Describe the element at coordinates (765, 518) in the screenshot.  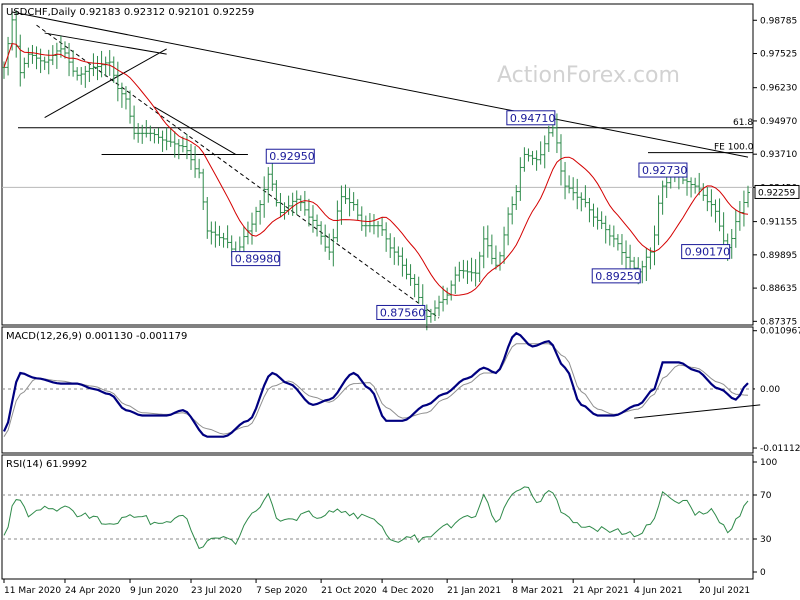
I see `rsi-axis: 100 70 30 0` at that location.